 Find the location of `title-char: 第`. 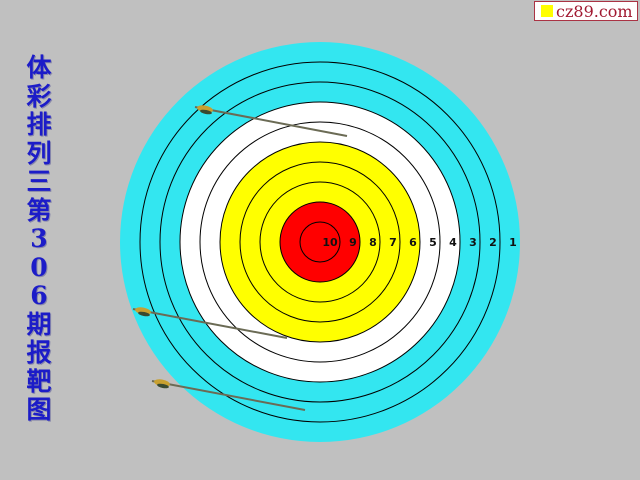

title-char: 第 is located at coordinates (39, 210).